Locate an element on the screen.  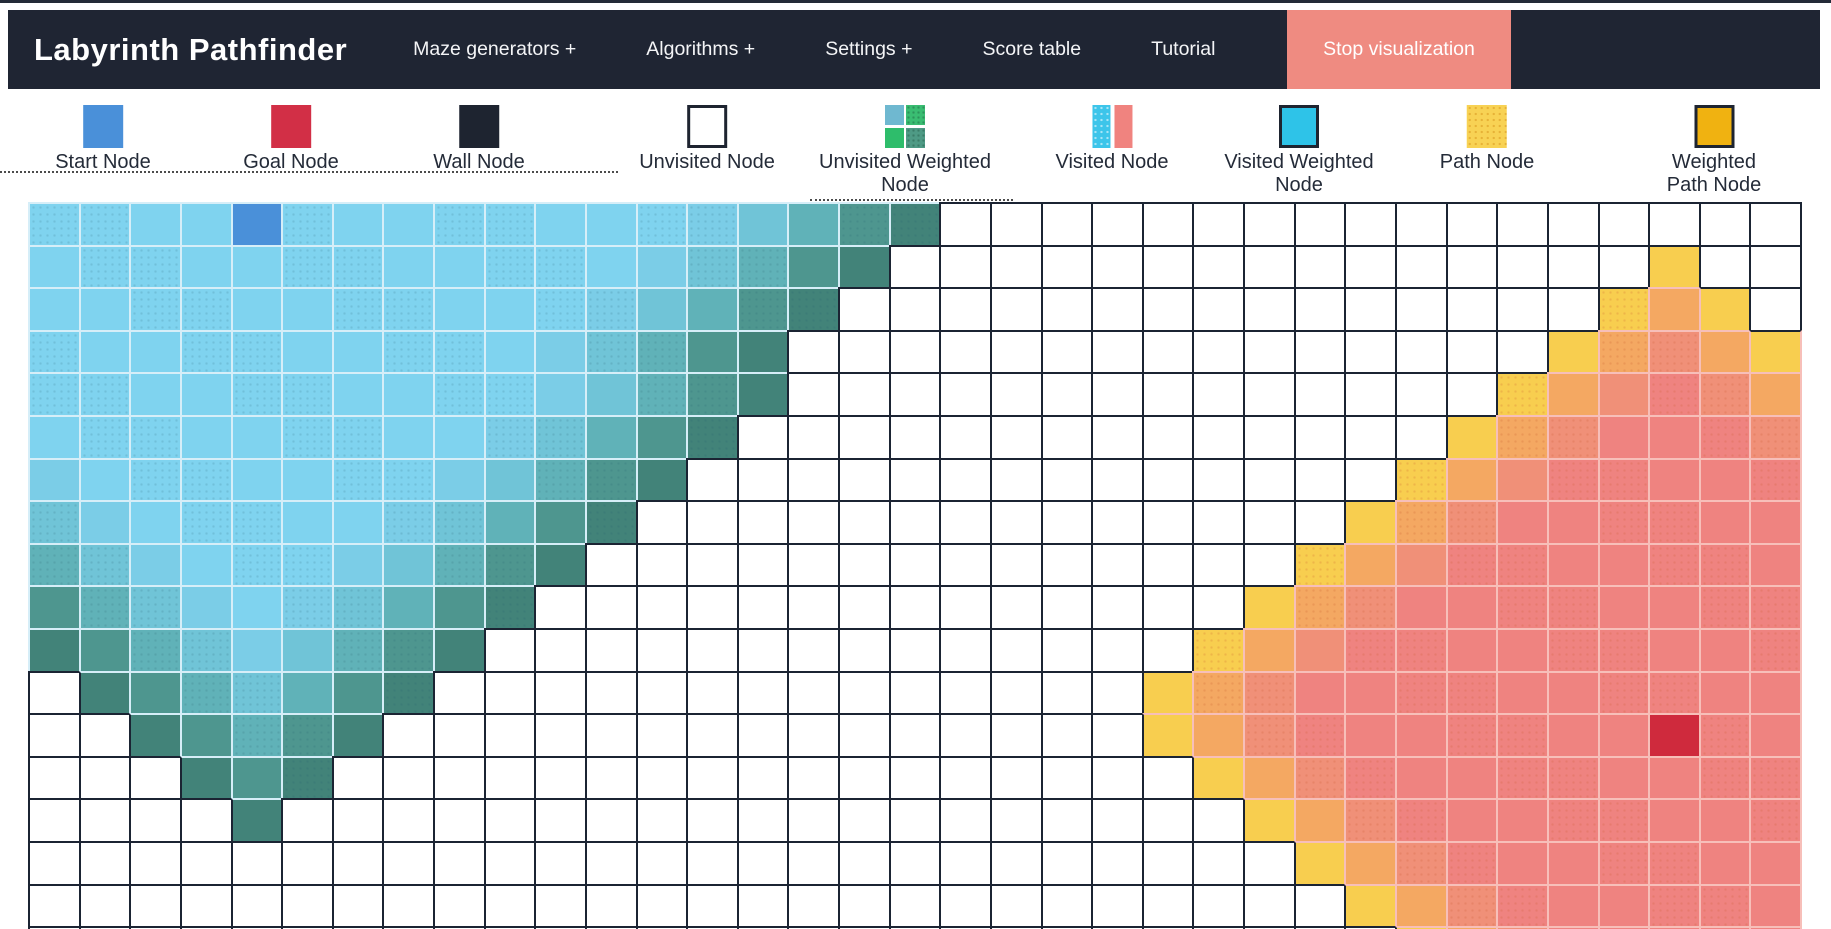
nav-item-maze-generators: Maze generators + is located at coordinates (495, 49).